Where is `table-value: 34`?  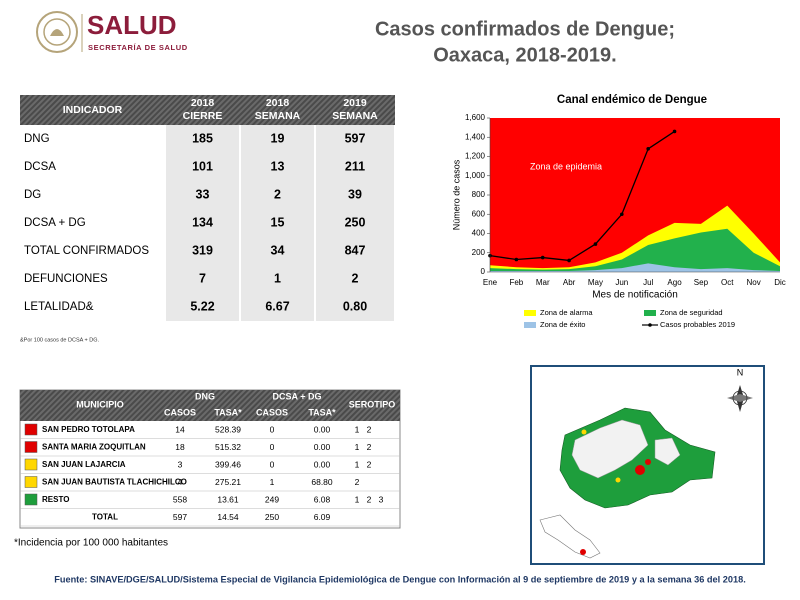 table-value: 34 is located at coordinates (278, 250).